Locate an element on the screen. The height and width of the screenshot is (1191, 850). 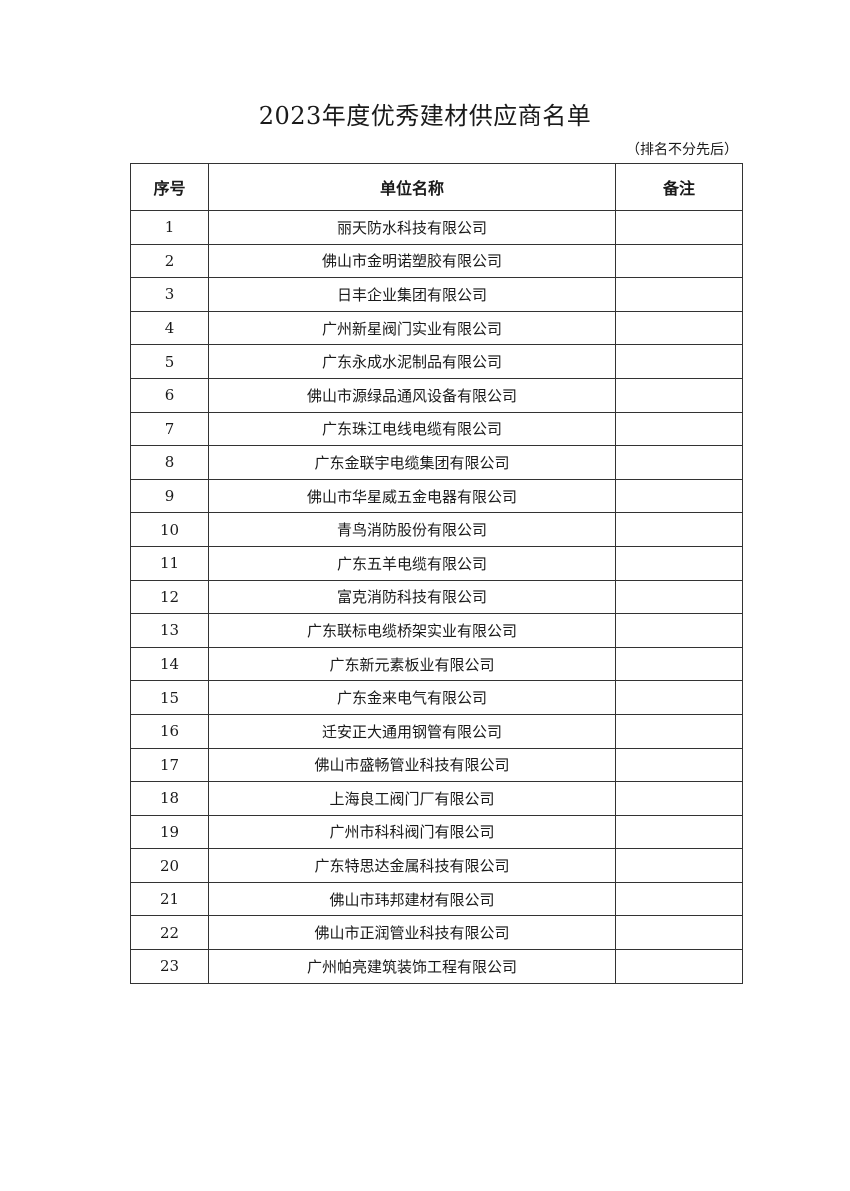
table-row: 5 广东永成水泥制品有限公司 is located at coordinates (436, 361).